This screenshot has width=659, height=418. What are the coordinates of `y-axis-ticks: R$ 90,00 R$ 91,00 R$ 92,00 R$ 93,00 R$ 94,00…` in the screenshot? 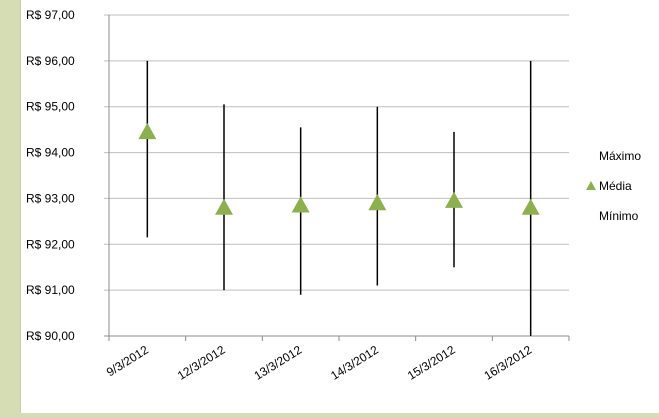 It's located at (50, 175).